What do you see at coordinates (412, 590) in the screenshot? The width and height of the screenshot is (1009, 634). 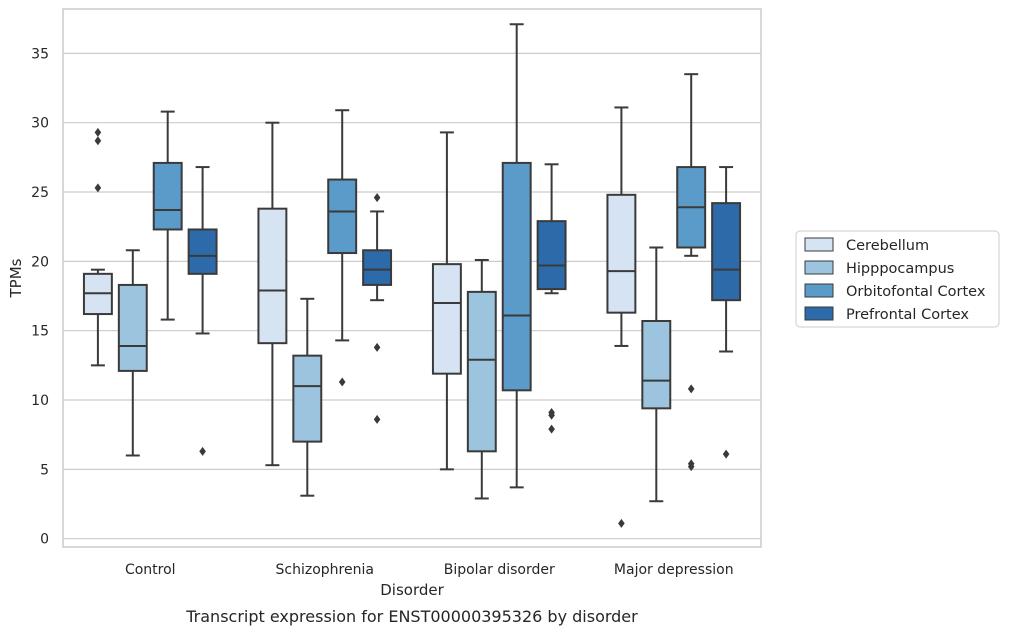 I see `x-axis-label: Disorder` at bounding box center [412, 590].